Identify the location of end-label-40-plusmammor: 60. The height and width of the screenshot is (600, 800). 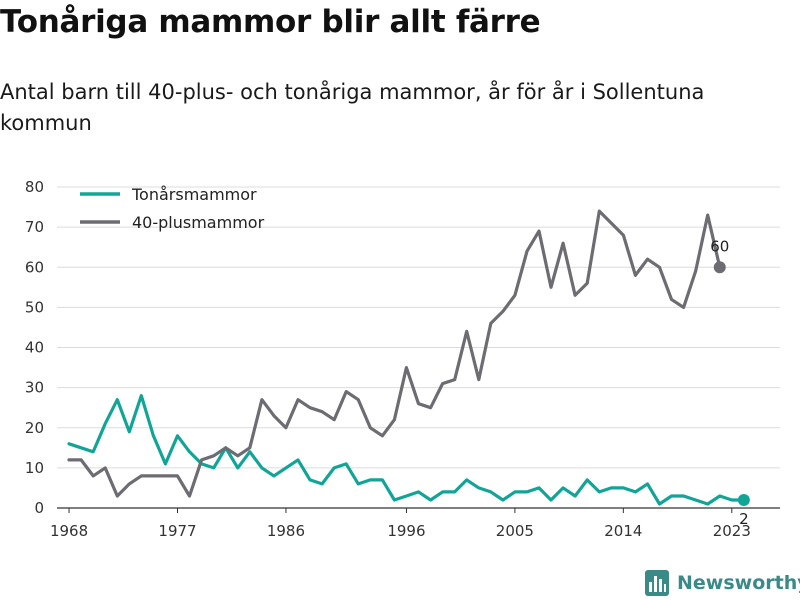
(719, 246).